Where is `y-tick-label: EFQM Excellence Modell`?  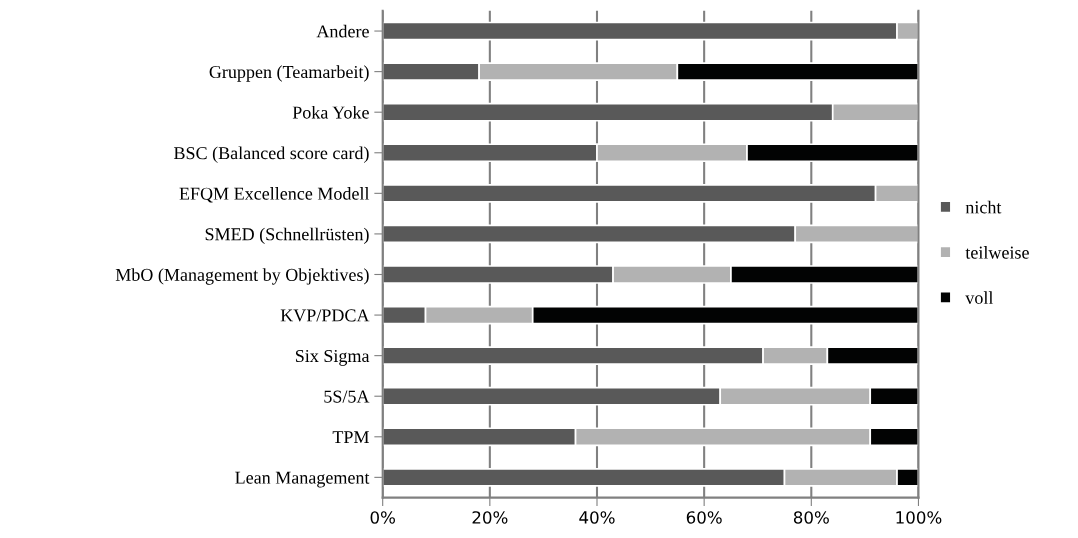
y-tick-label: EFQM Excellence Modell is located at coordinates (274, 195).